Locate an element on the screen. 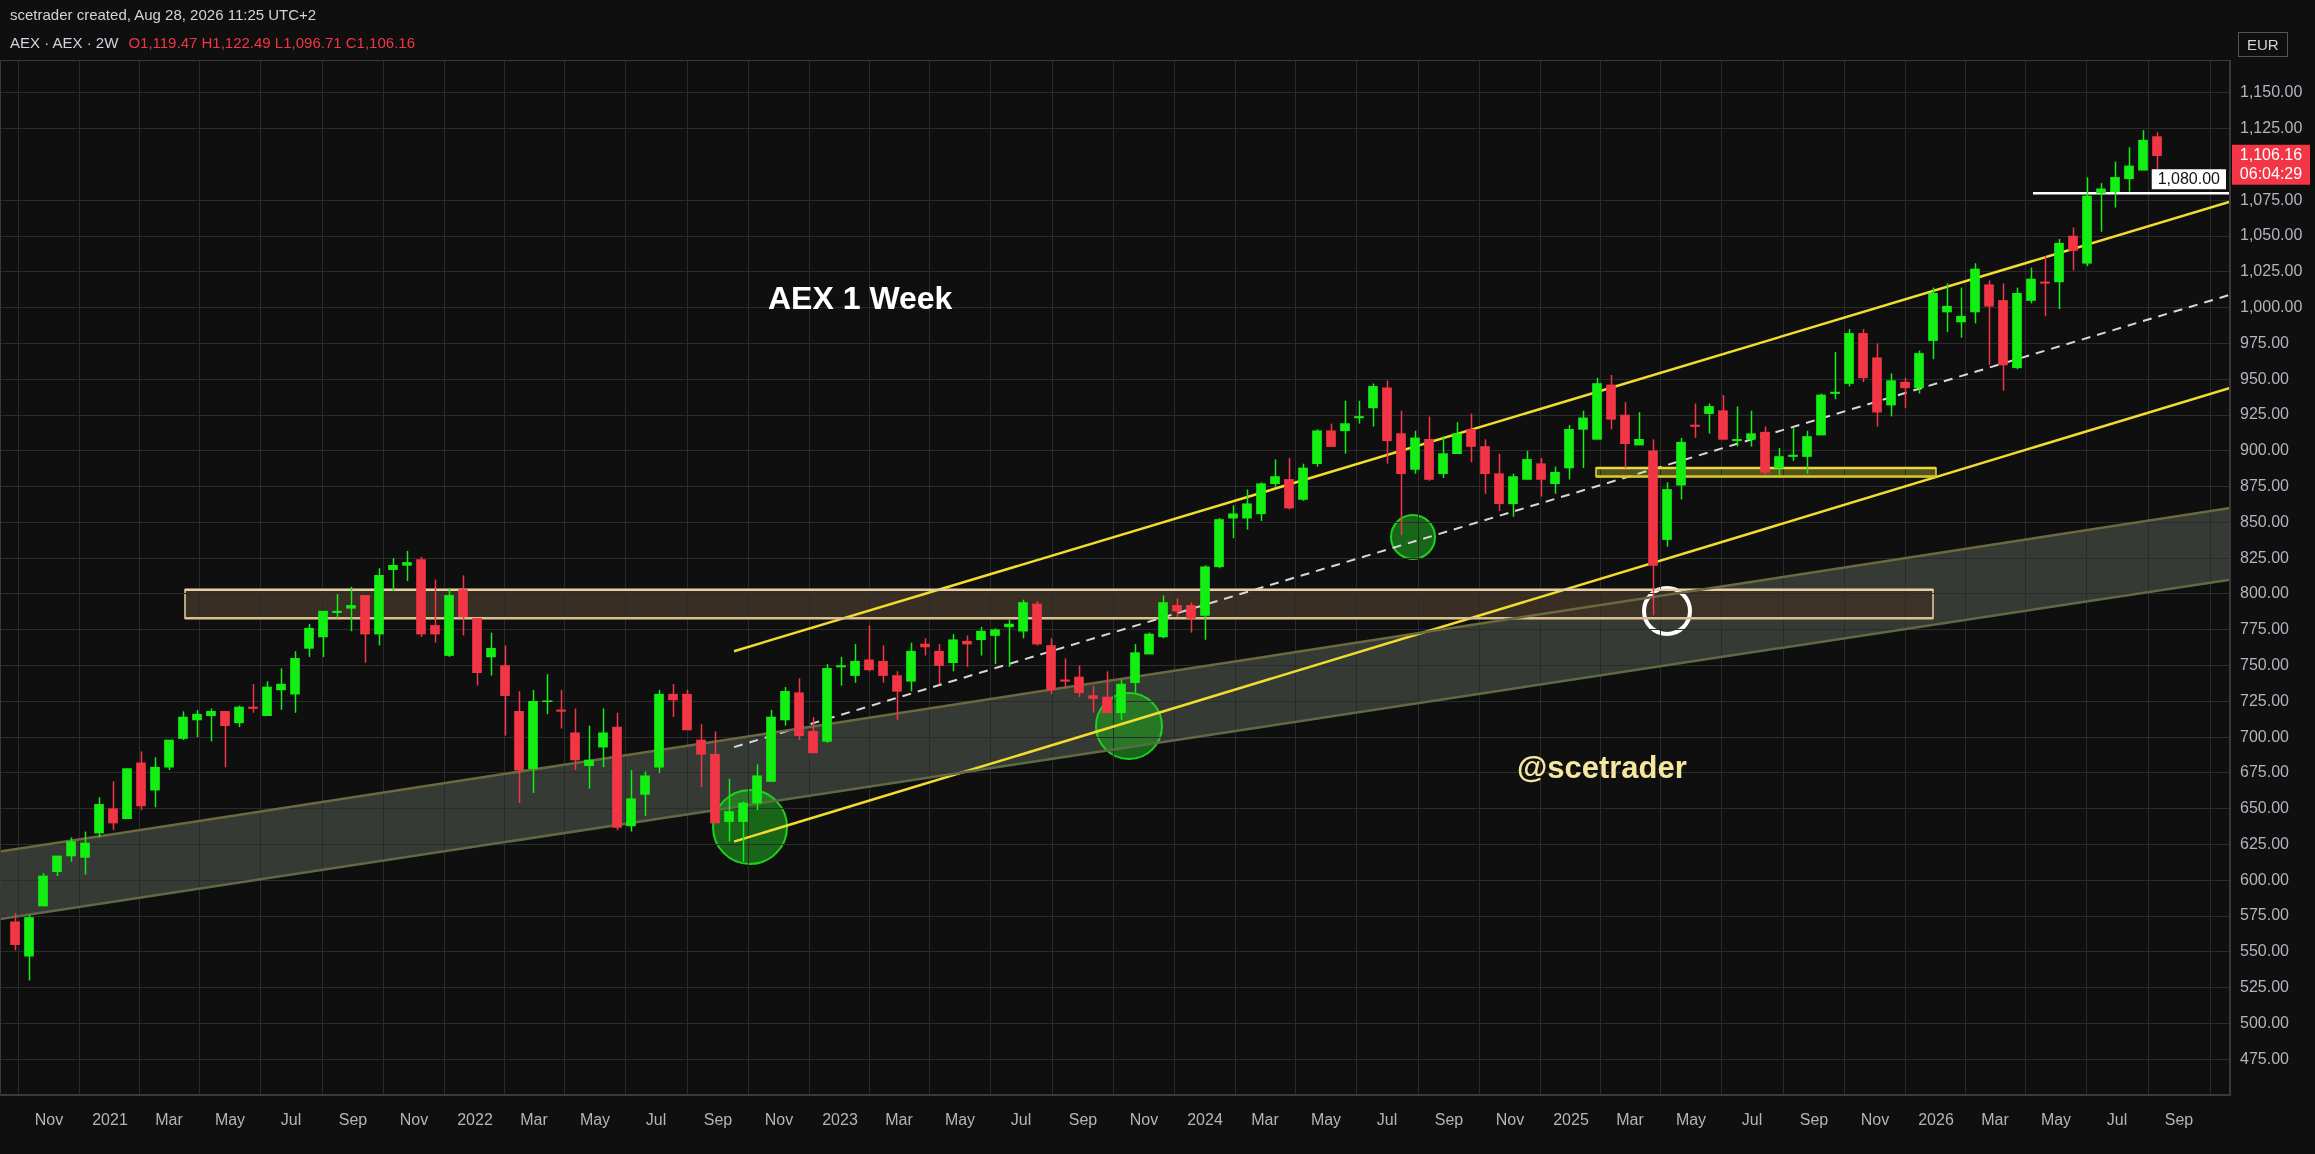 The width and height of the screenshot is (2315, 1154). text: scetrader created, Aug 28, 2026 11:25 UTC+2 is located at coordinates (163, 14).